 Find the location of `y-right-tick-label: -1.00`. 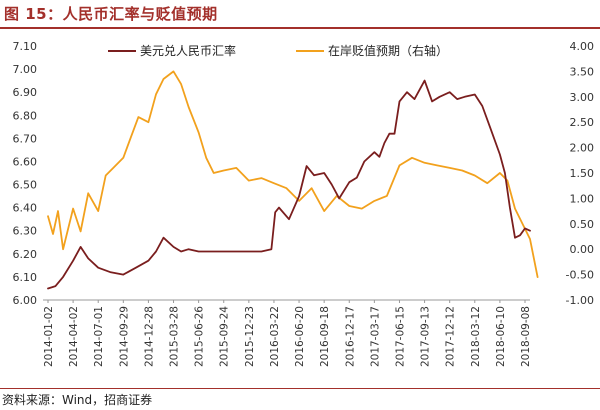

y-right-tick-label: -1.00 is located at coordinates (580, 300).